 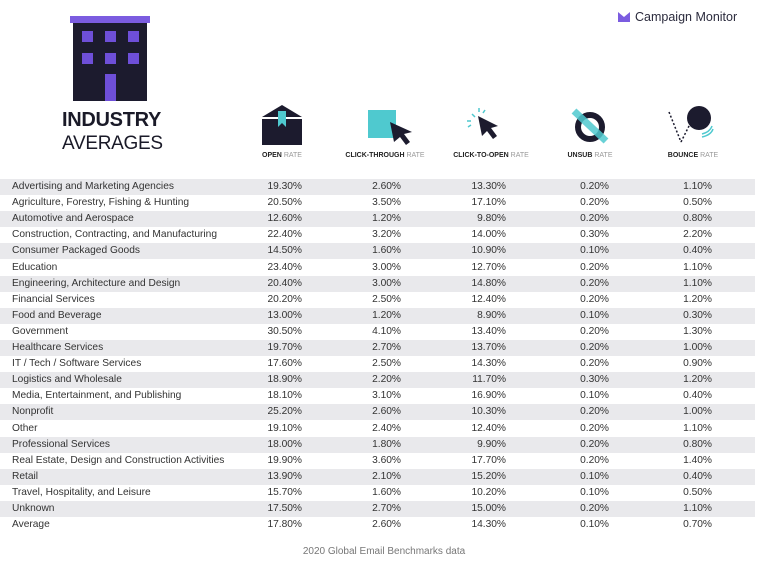 What do you see at coordinates (61, 444) in the screenshot?
I see `industry-name: Professional Services` at bounding box center [61, 444].